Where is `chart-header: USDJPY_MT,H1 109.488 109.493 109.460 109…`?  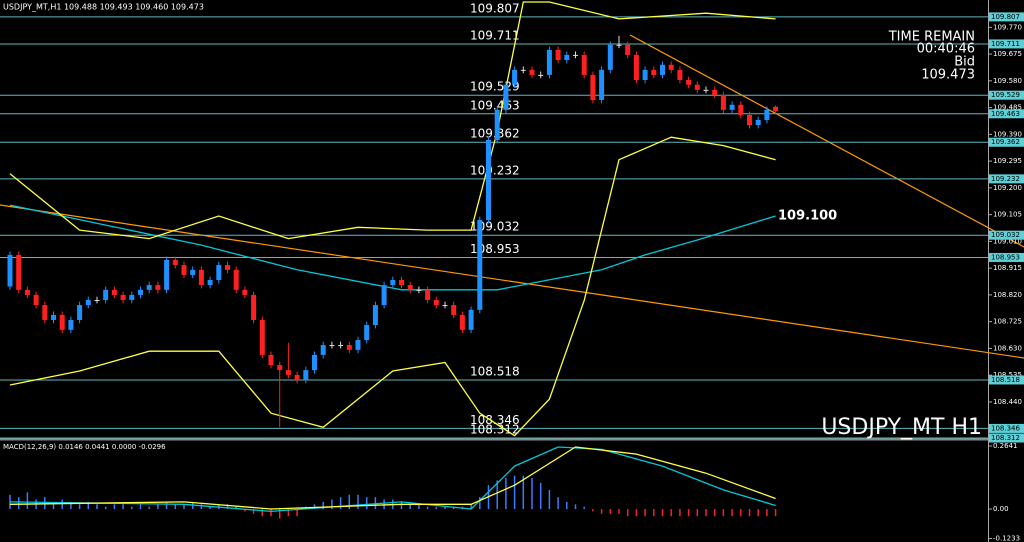
chart-header: USDJPY_MT,H1 109.488 109.493 109.460 109… is located at coordinates (103, 7).